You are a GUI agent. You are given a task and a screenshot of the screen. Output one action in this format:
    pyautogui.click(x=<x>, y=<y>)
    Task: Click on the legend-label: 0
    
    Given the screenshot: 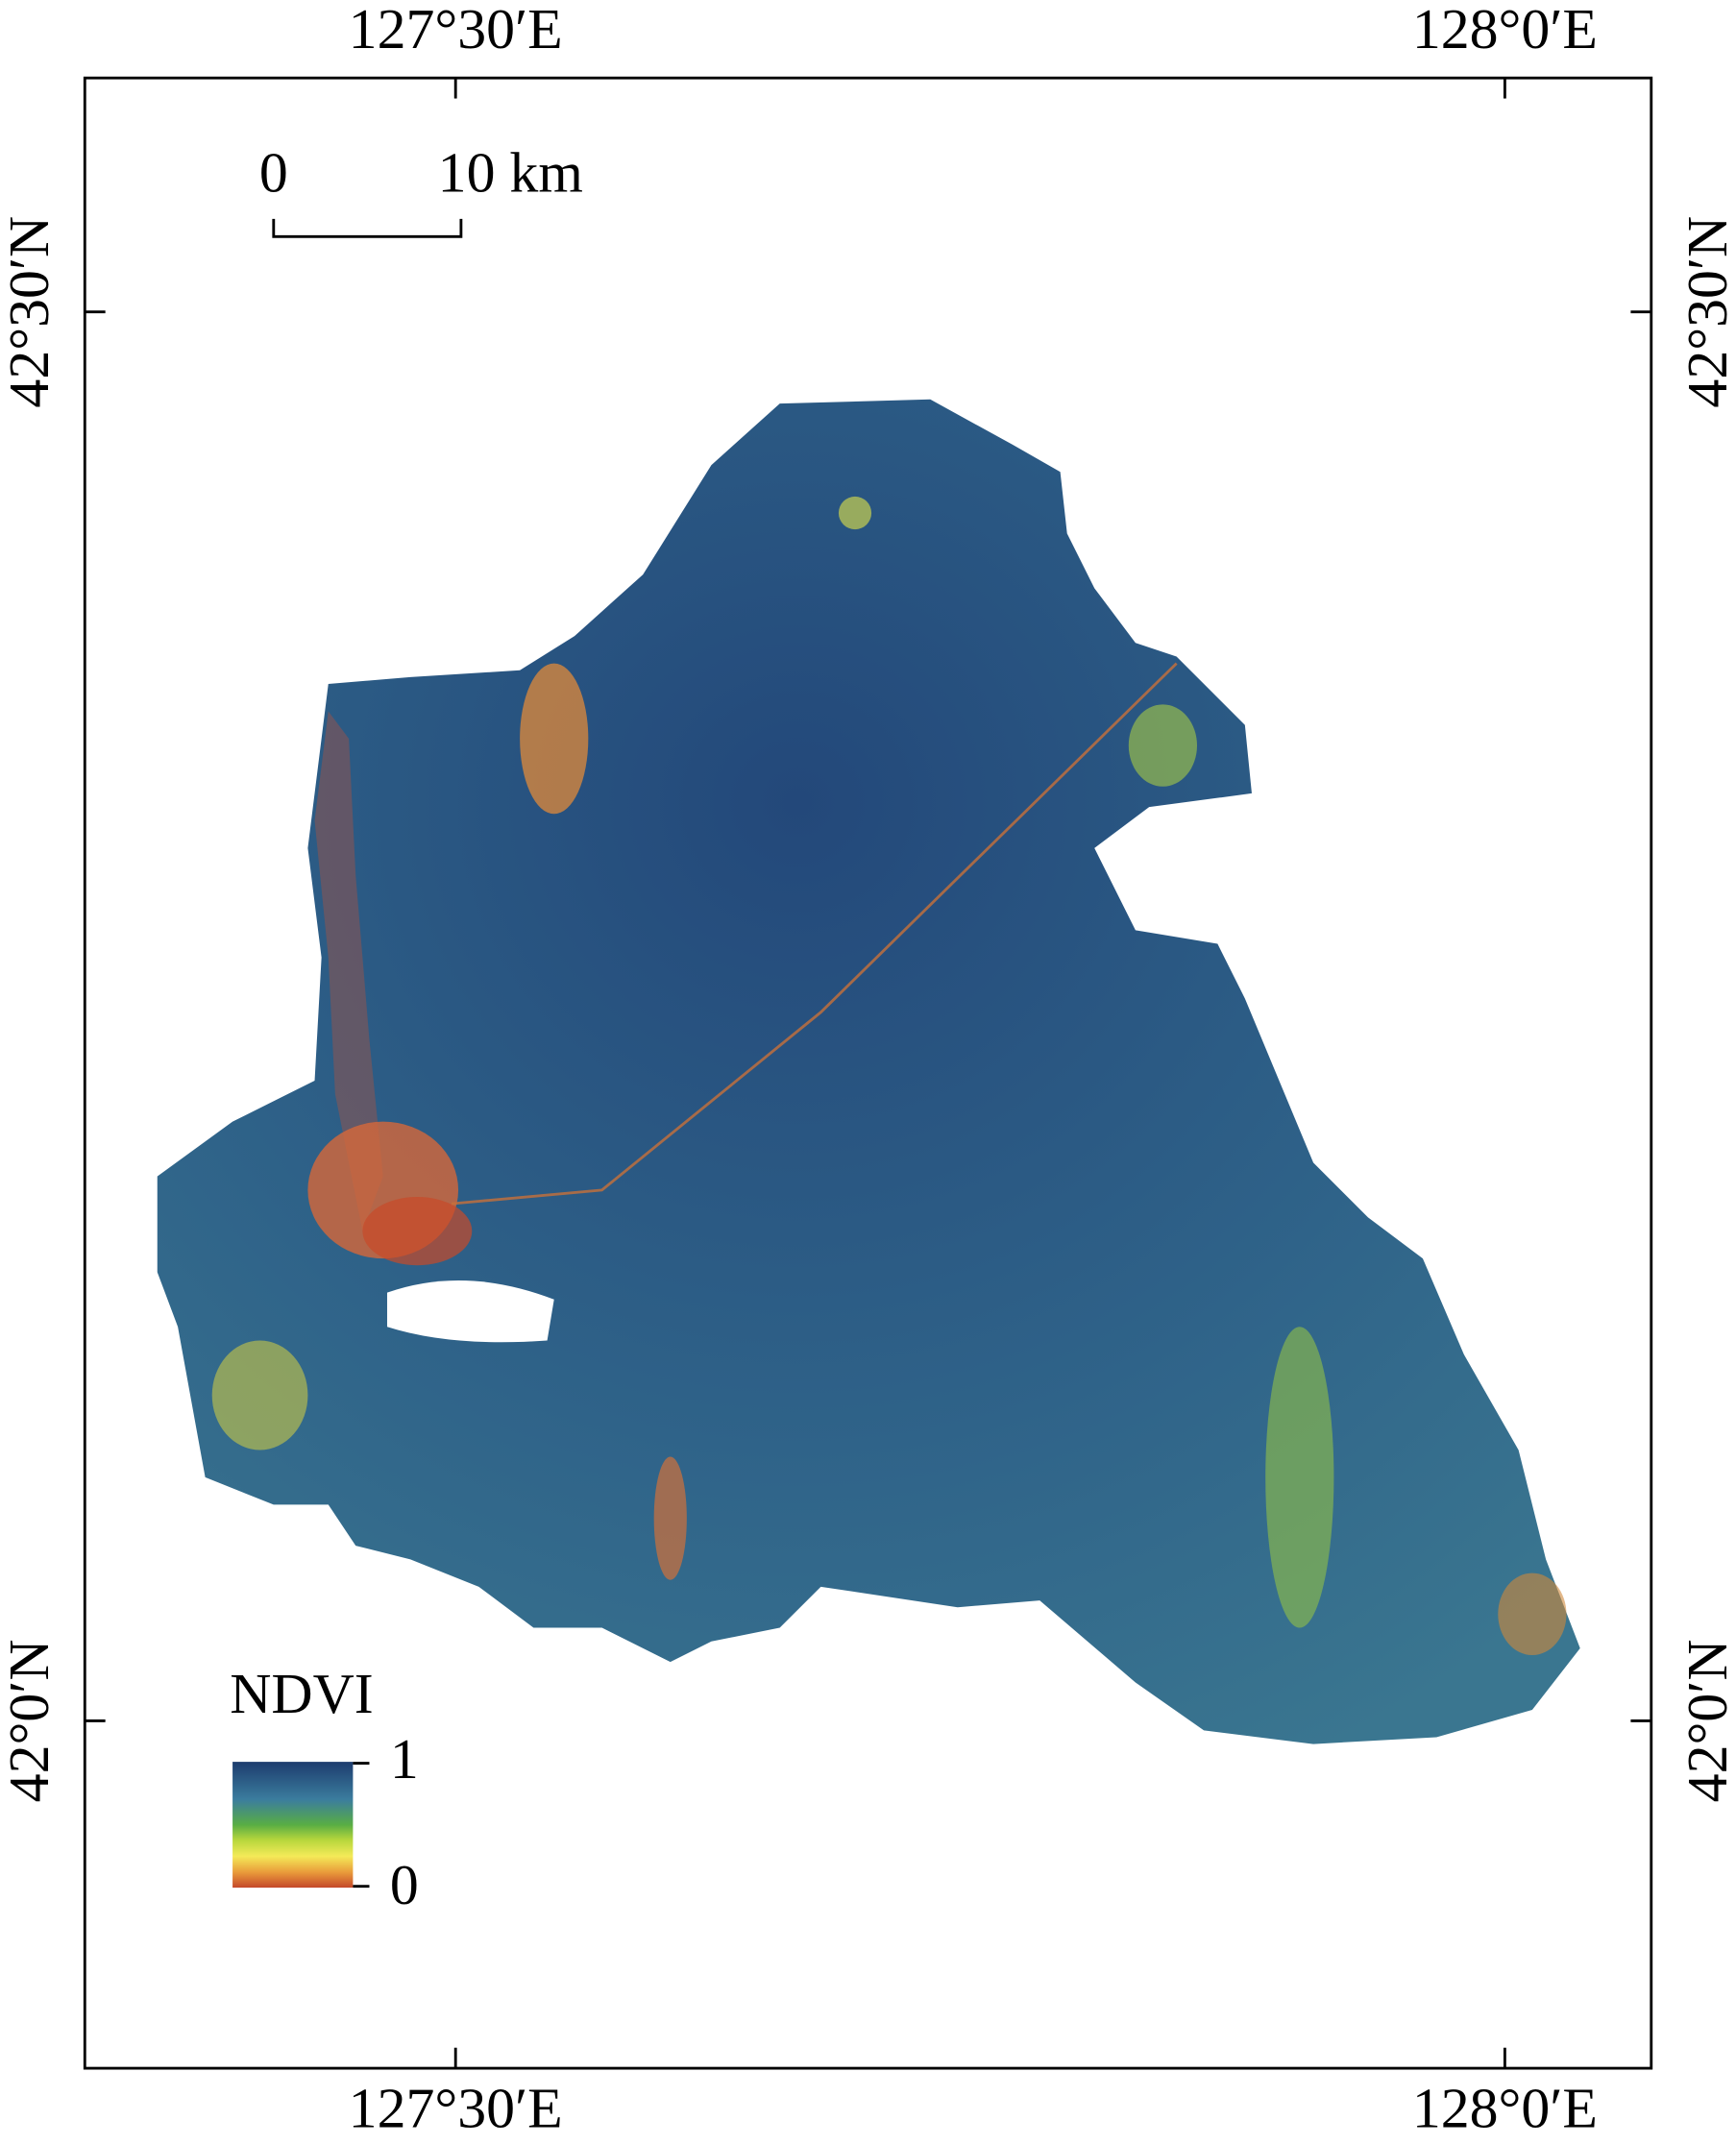 What is the action you would take?
    pyautogui.click(x=404, y=1885)
    